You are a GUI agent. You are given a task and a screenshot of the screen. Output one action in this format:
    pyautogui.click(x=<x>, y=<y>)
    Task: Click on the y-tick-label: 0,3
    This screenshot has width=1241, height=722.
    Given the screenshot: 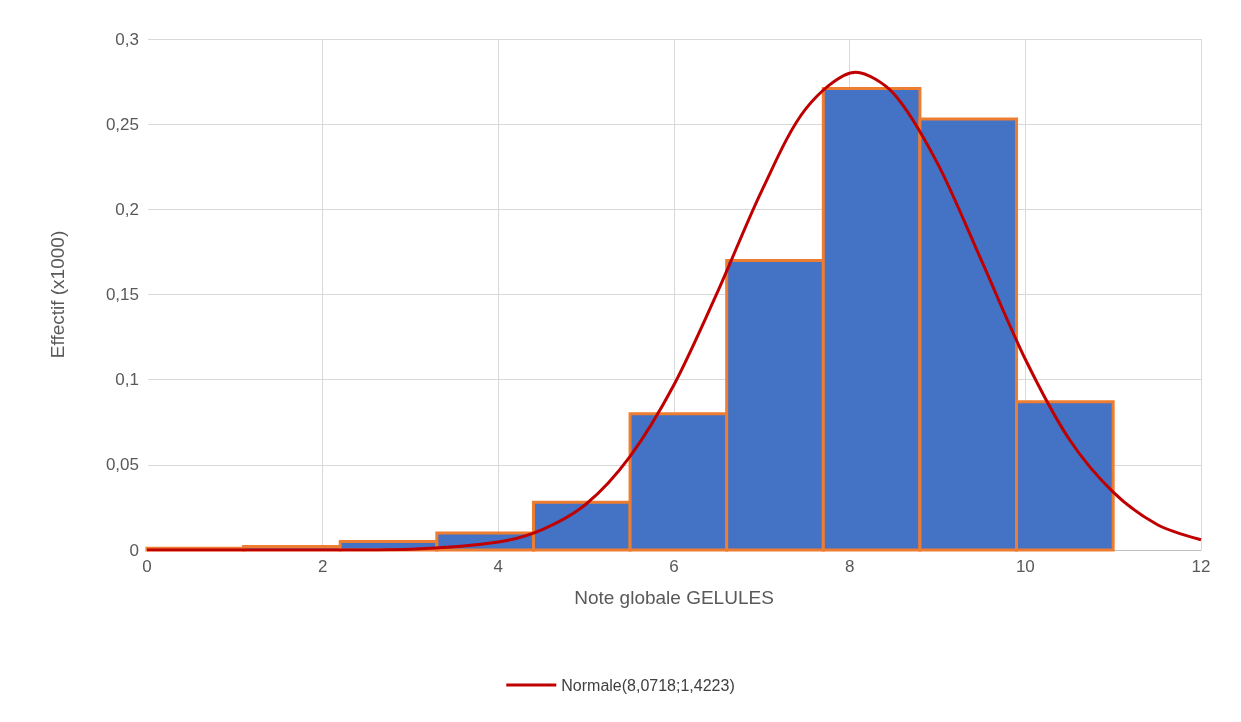 What is the action you would take?
    pyautogui.click(x=127, y=39)
    